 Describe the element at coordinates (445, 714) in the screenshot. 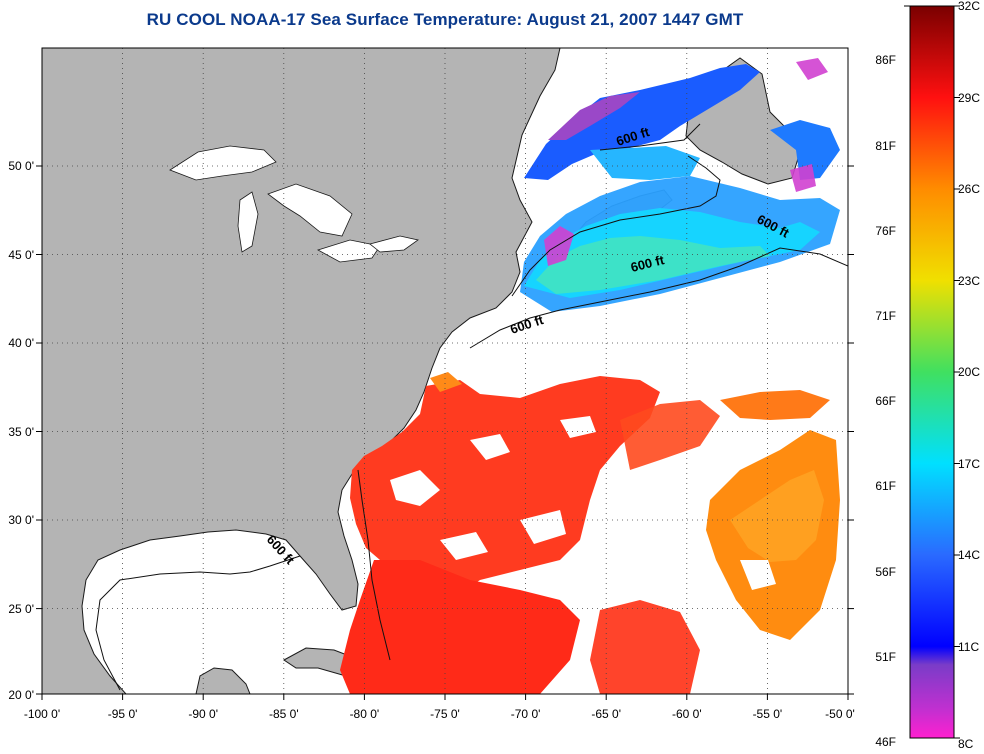

I see `lon-tick-label: -75 0'` at that location.